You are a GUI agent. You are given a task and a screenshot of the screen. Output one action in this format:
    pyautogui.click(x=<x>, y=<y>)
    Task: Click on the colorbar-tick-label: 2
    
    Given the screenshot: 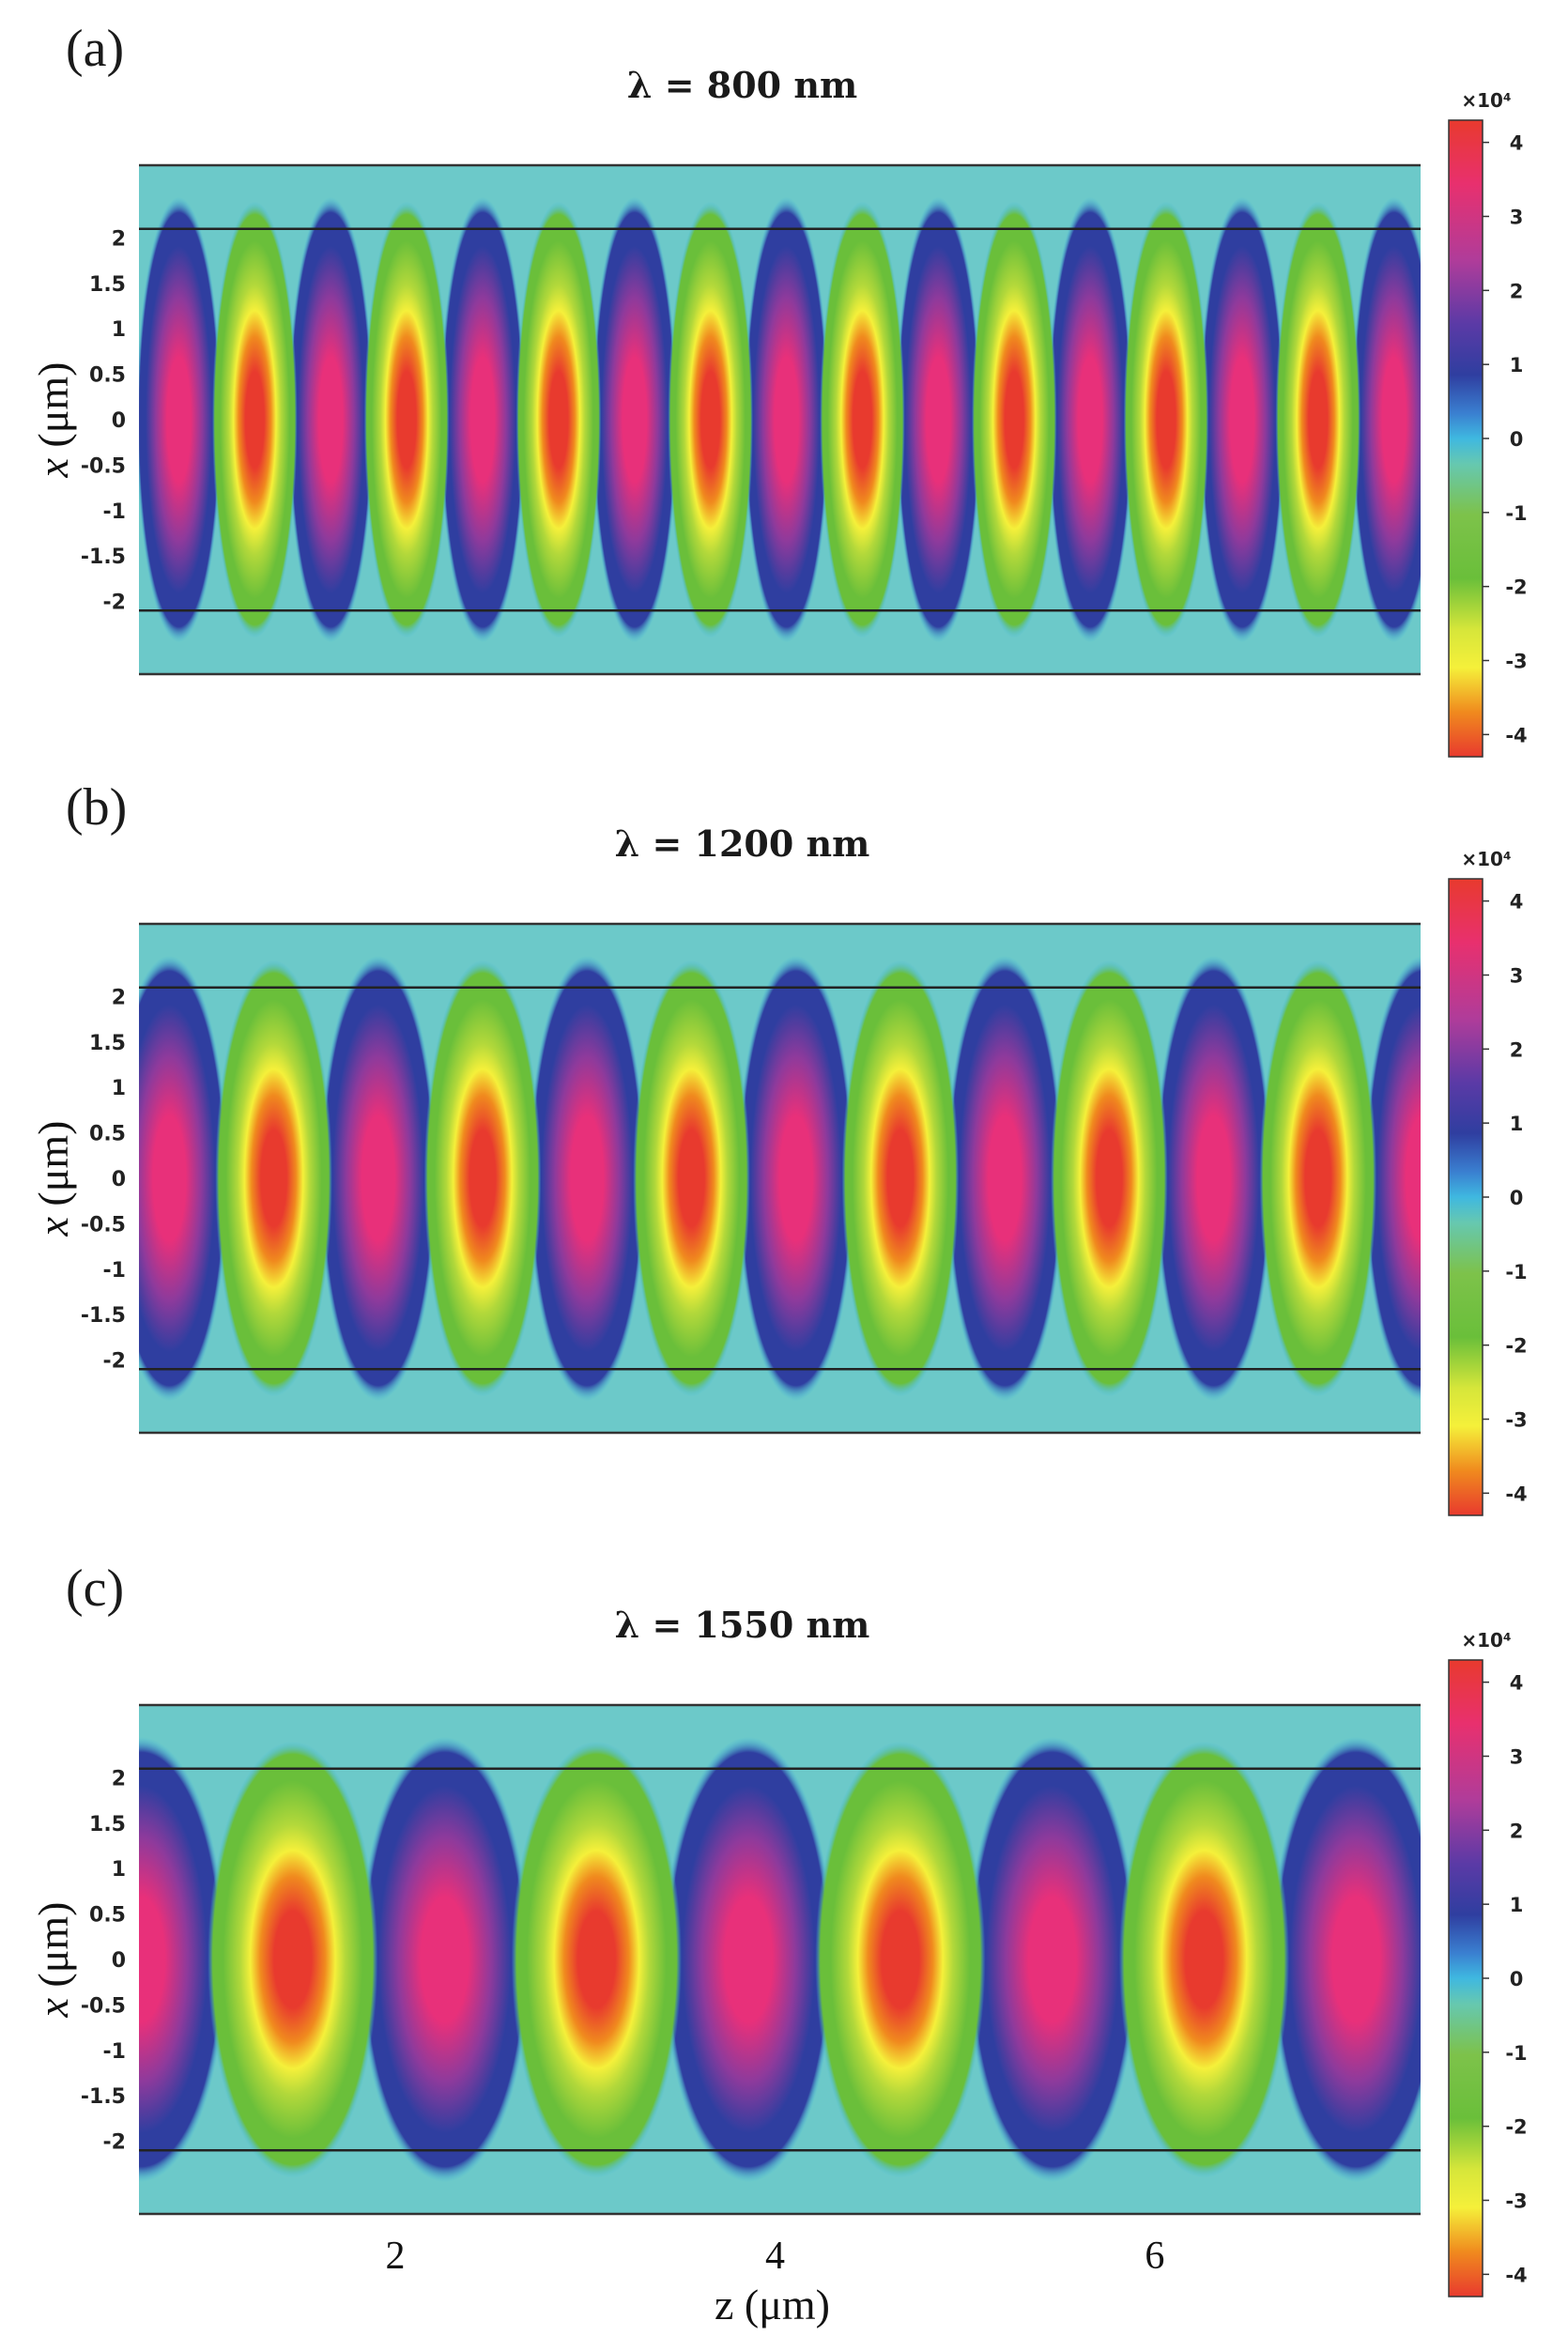 What is the action you would take?
    pyautogui.click(x=1517, y=1049)
    